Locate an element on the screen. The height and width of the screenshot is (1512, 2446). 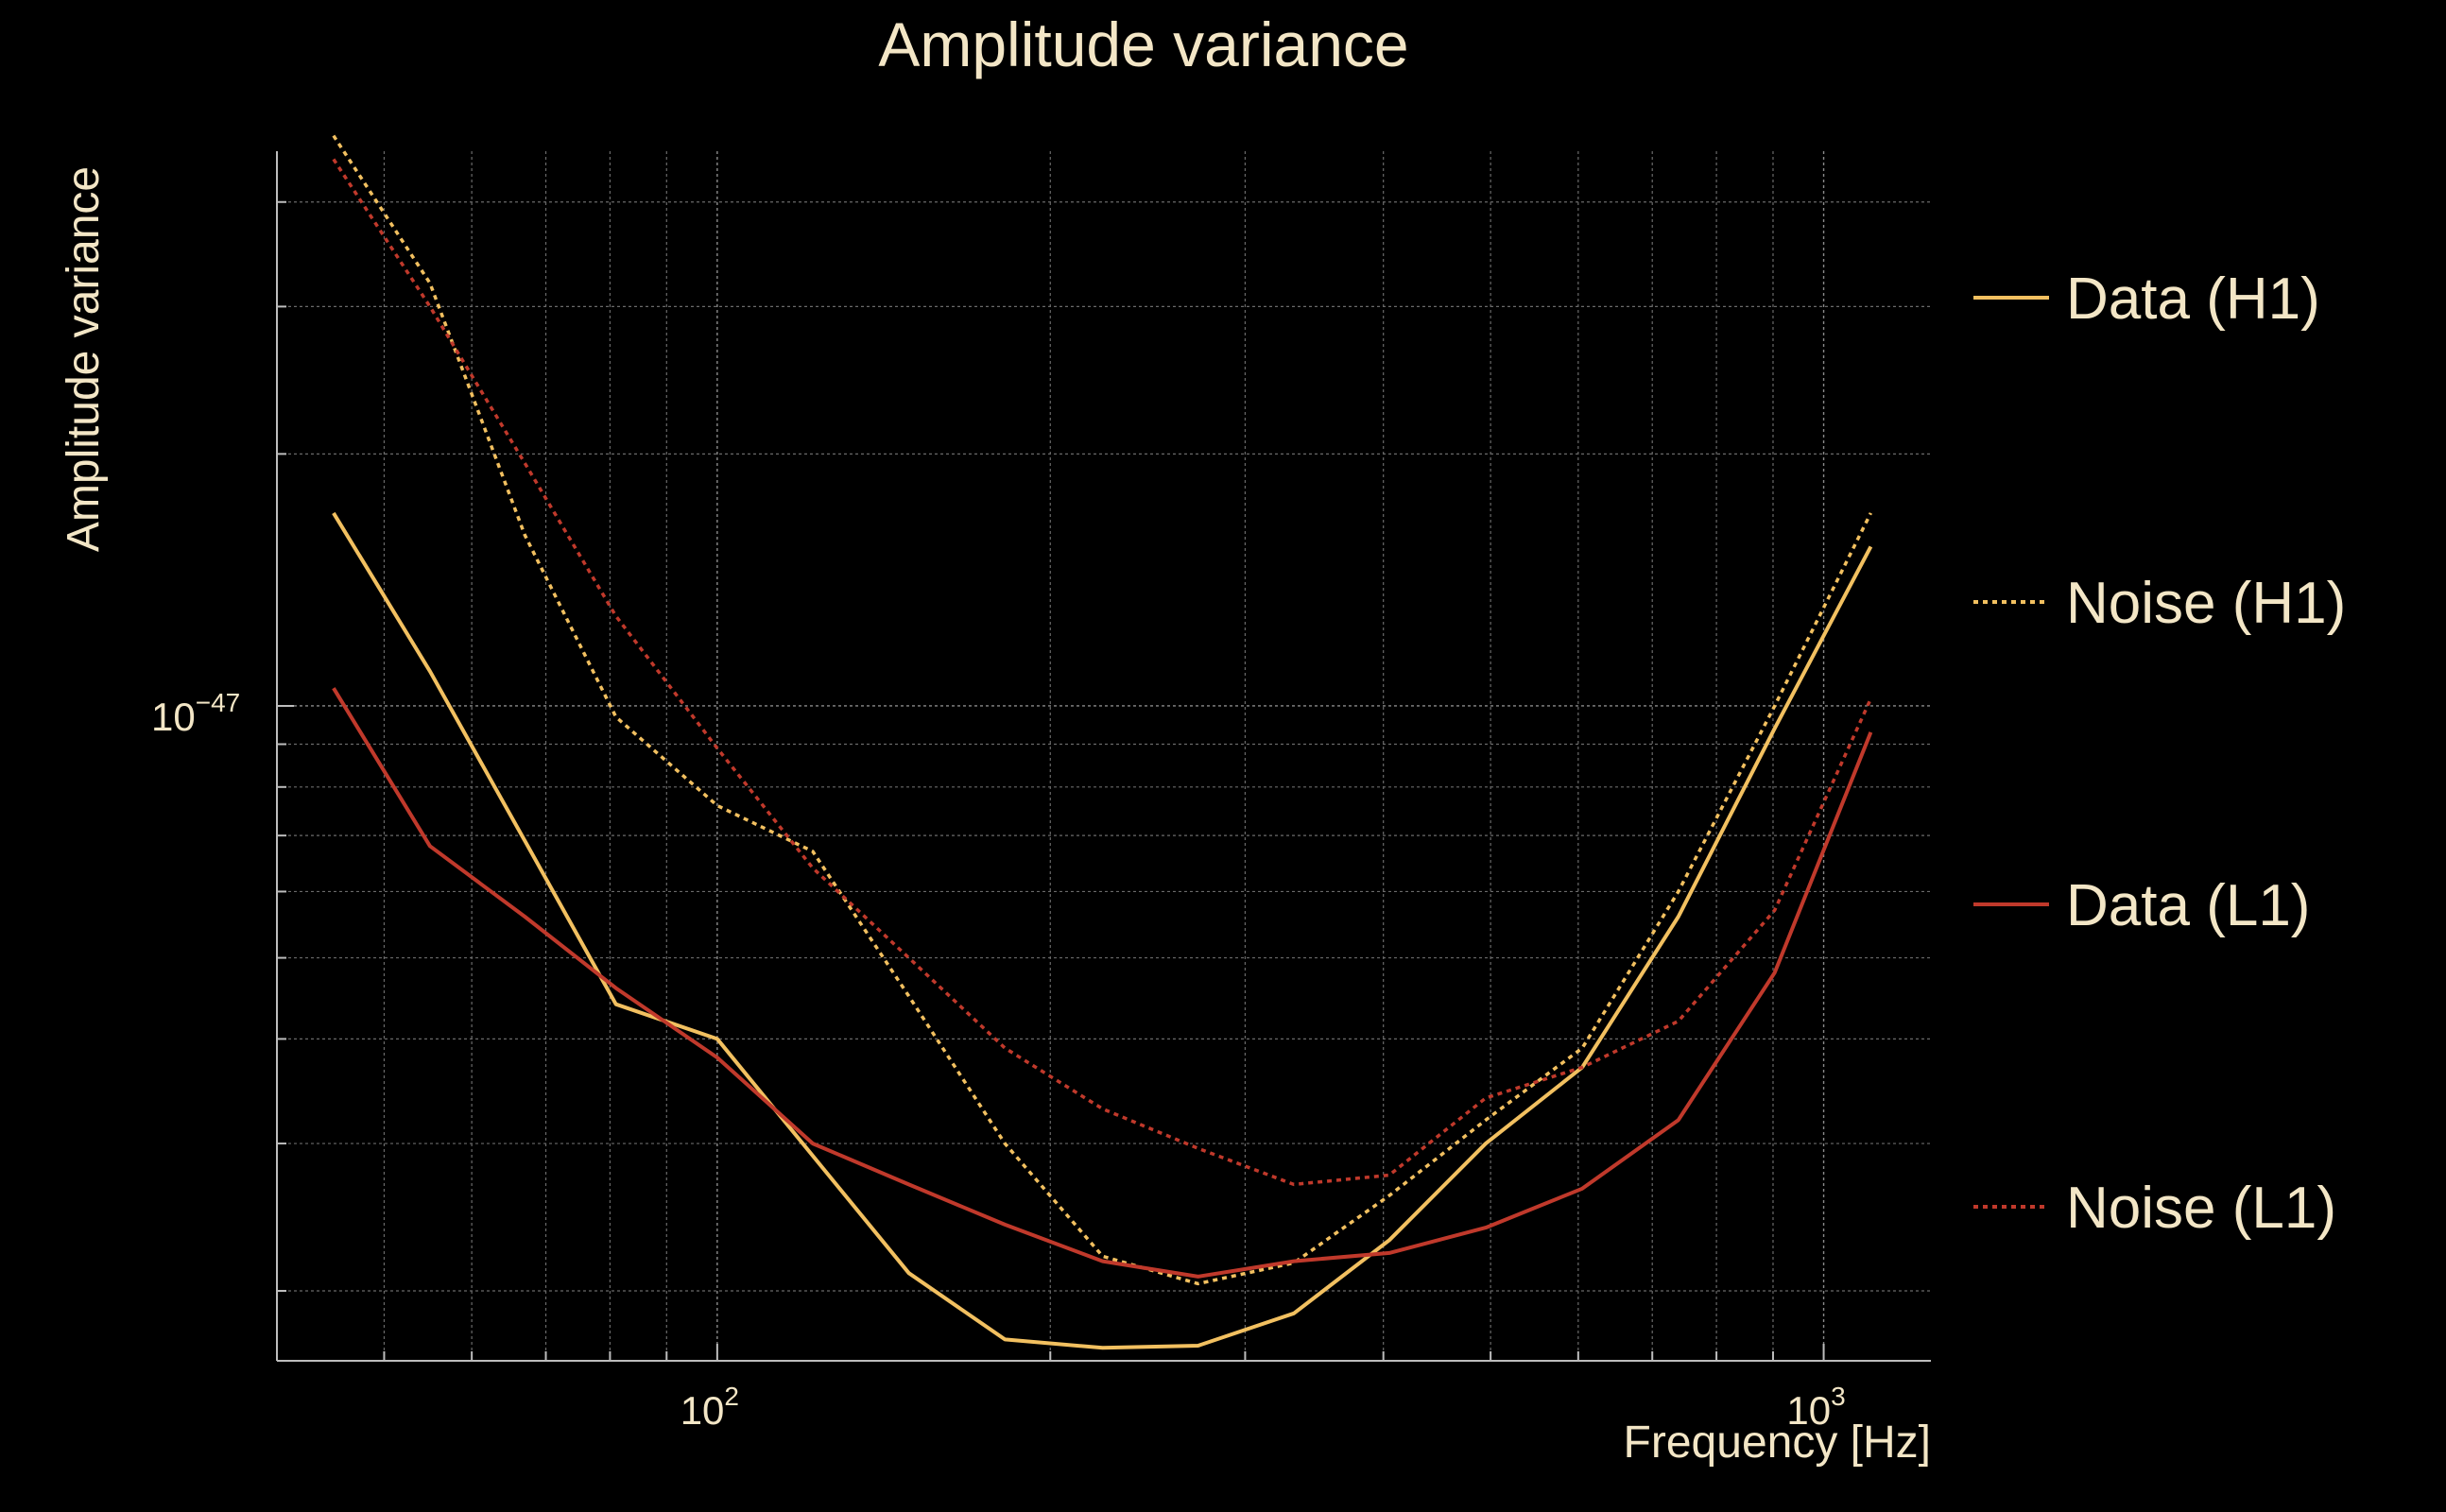
x-tick-label: 10³ is located at coordinates (1816, 1407).